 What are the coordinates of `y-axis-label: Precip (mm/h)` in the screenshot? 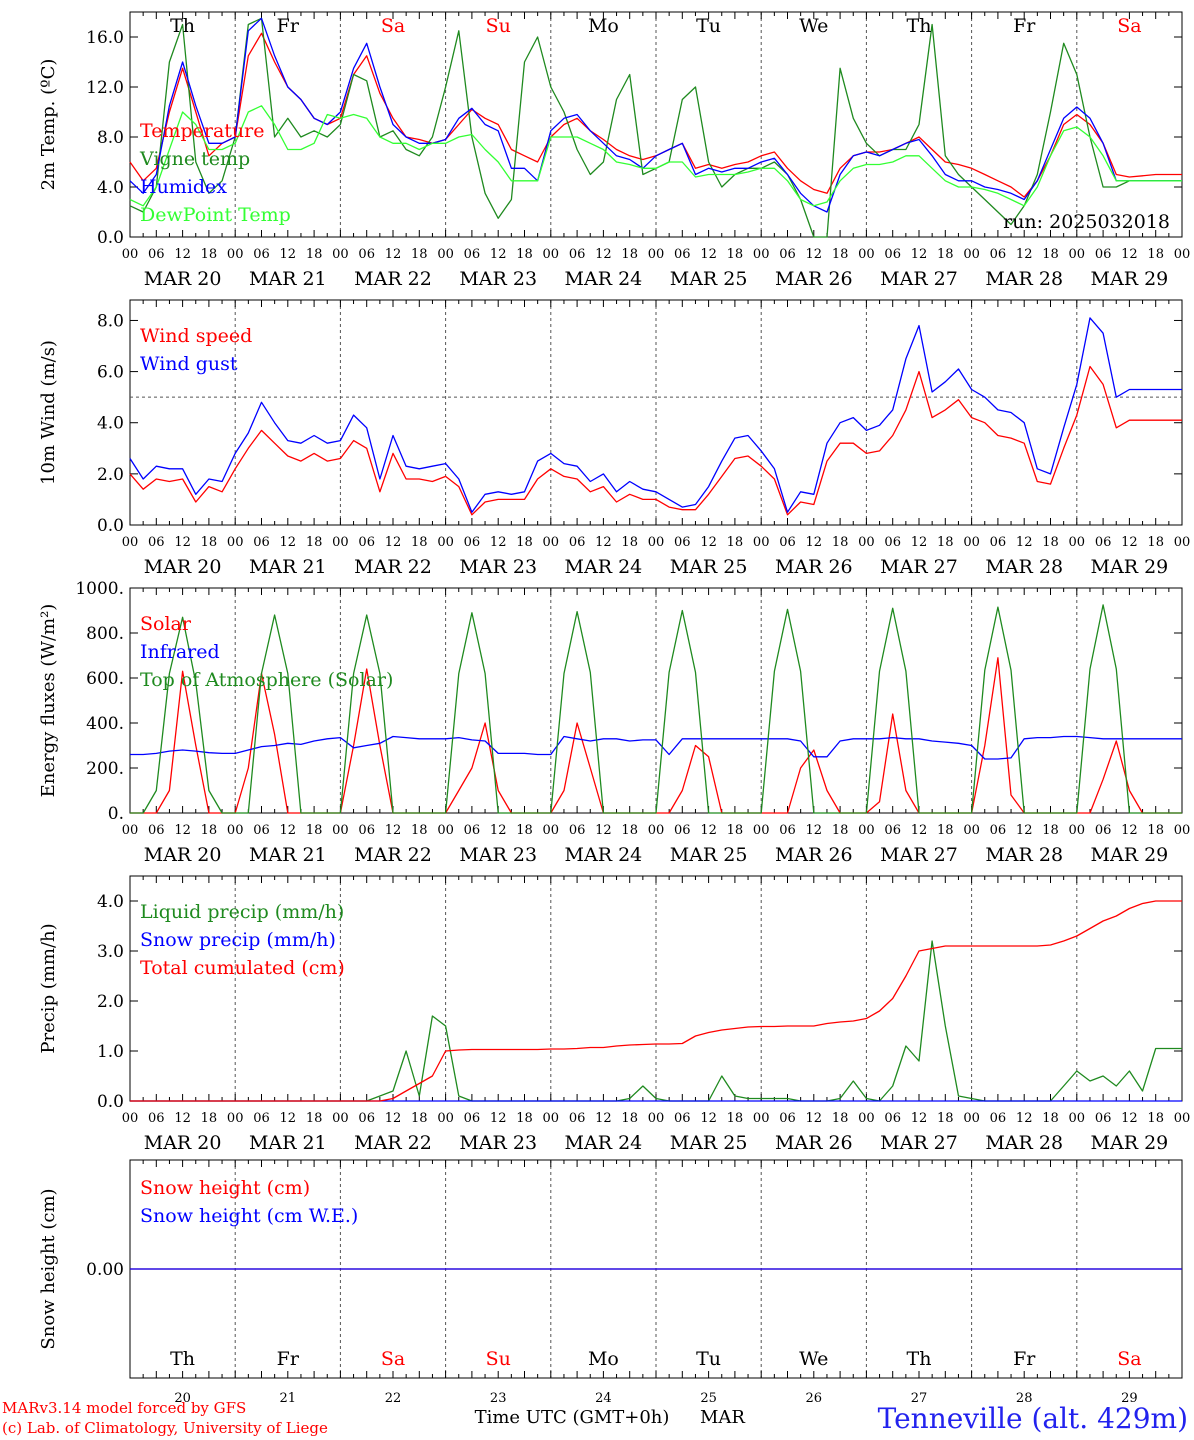 It's located at (48, 988).